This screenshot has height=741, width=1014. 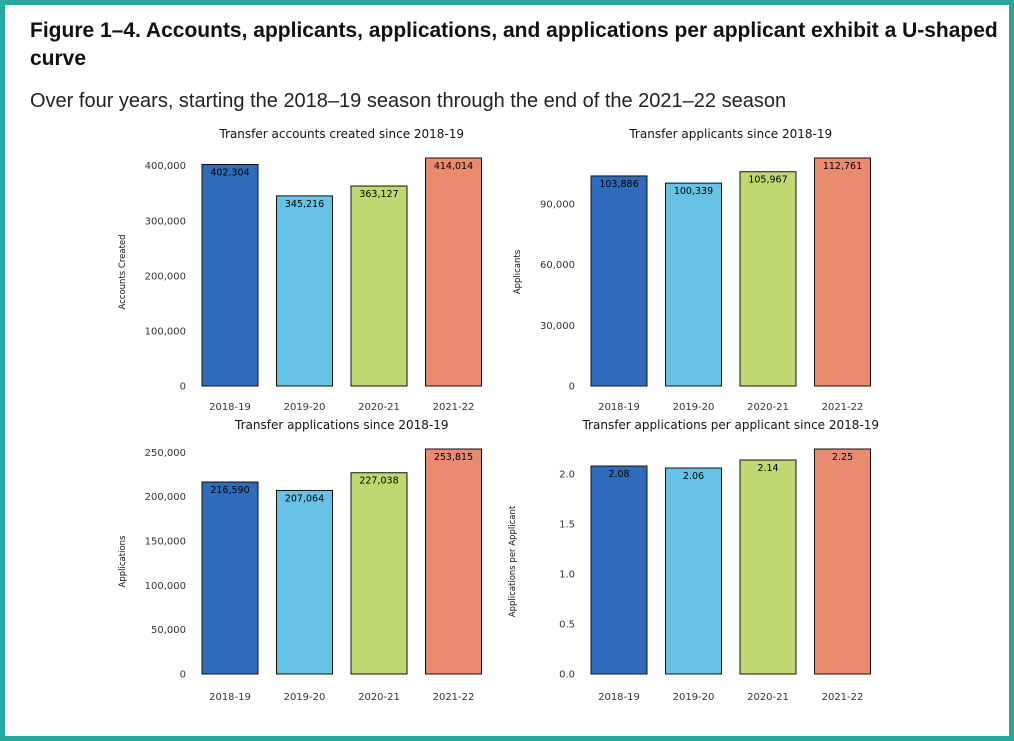 I want to click on data-label: 2.06, so click(x=693, y=476).